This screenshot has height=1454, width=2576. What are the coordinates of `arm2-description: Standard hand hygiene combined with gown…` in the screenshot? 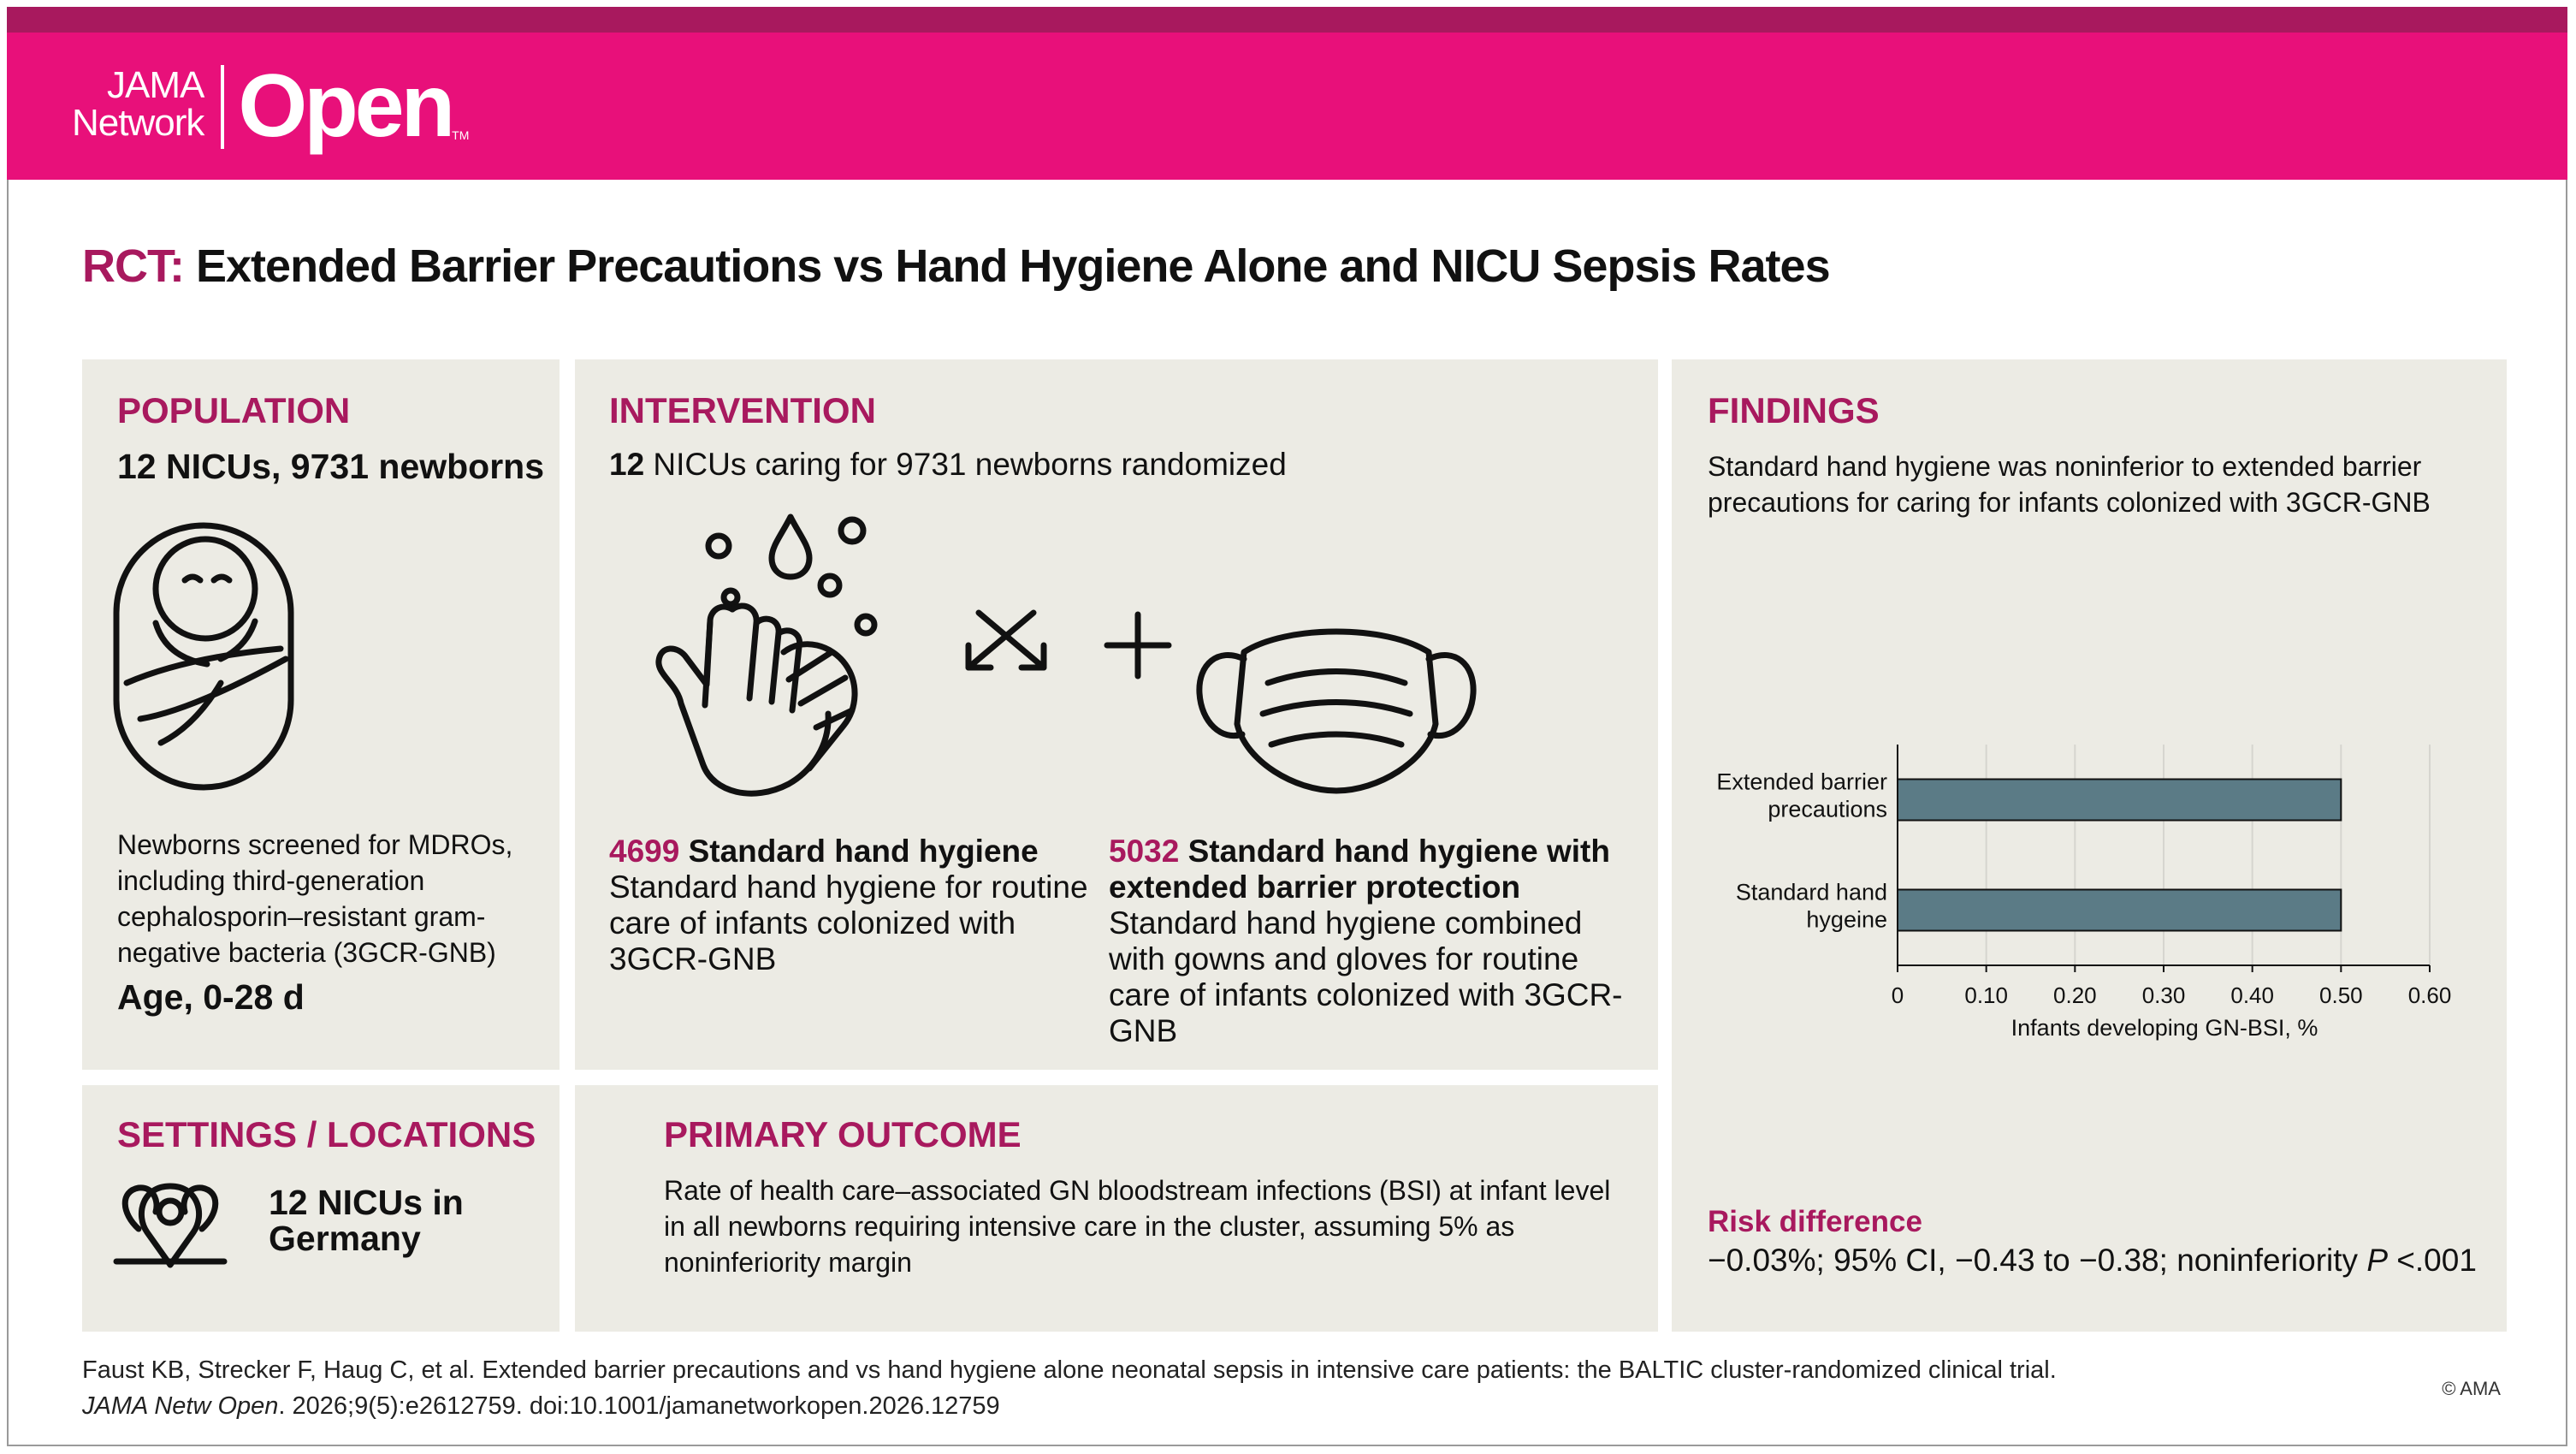 It's located at (1366, 976).